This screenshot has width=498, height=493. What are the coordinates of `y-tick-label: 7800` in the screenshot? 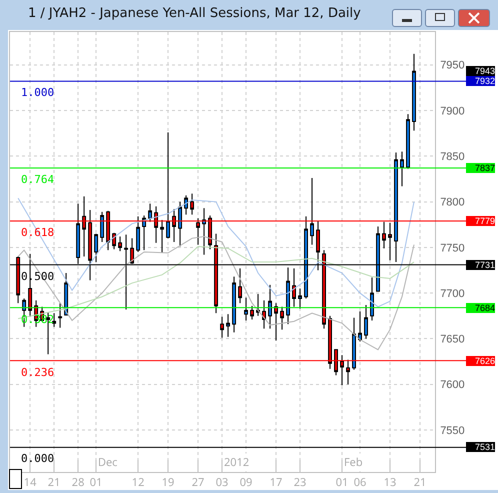 It's located at (452, 202).